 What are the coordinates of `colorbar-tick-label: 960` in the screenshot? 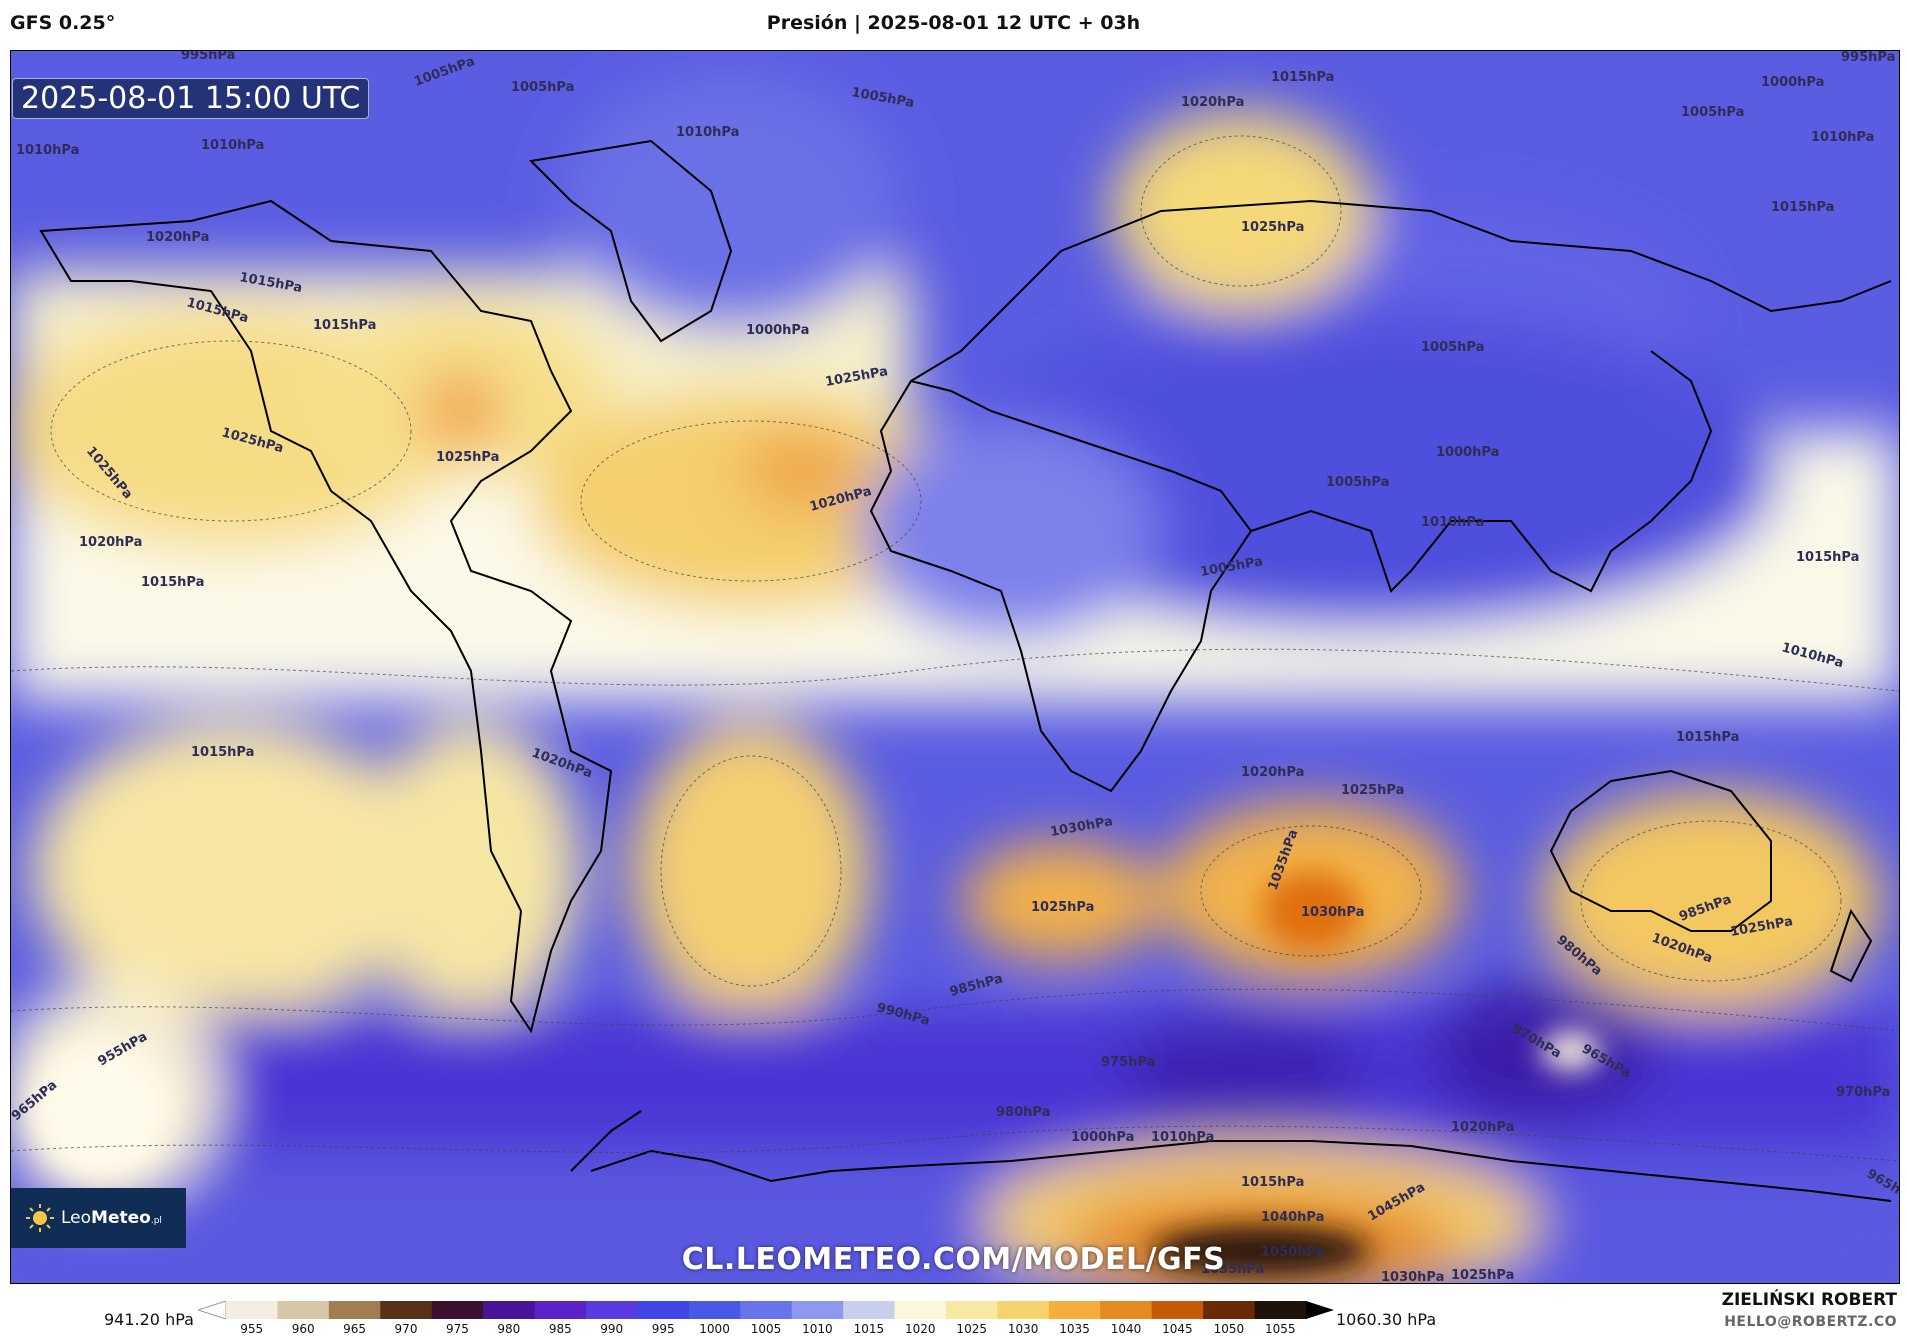 It's located at (303, 1329).